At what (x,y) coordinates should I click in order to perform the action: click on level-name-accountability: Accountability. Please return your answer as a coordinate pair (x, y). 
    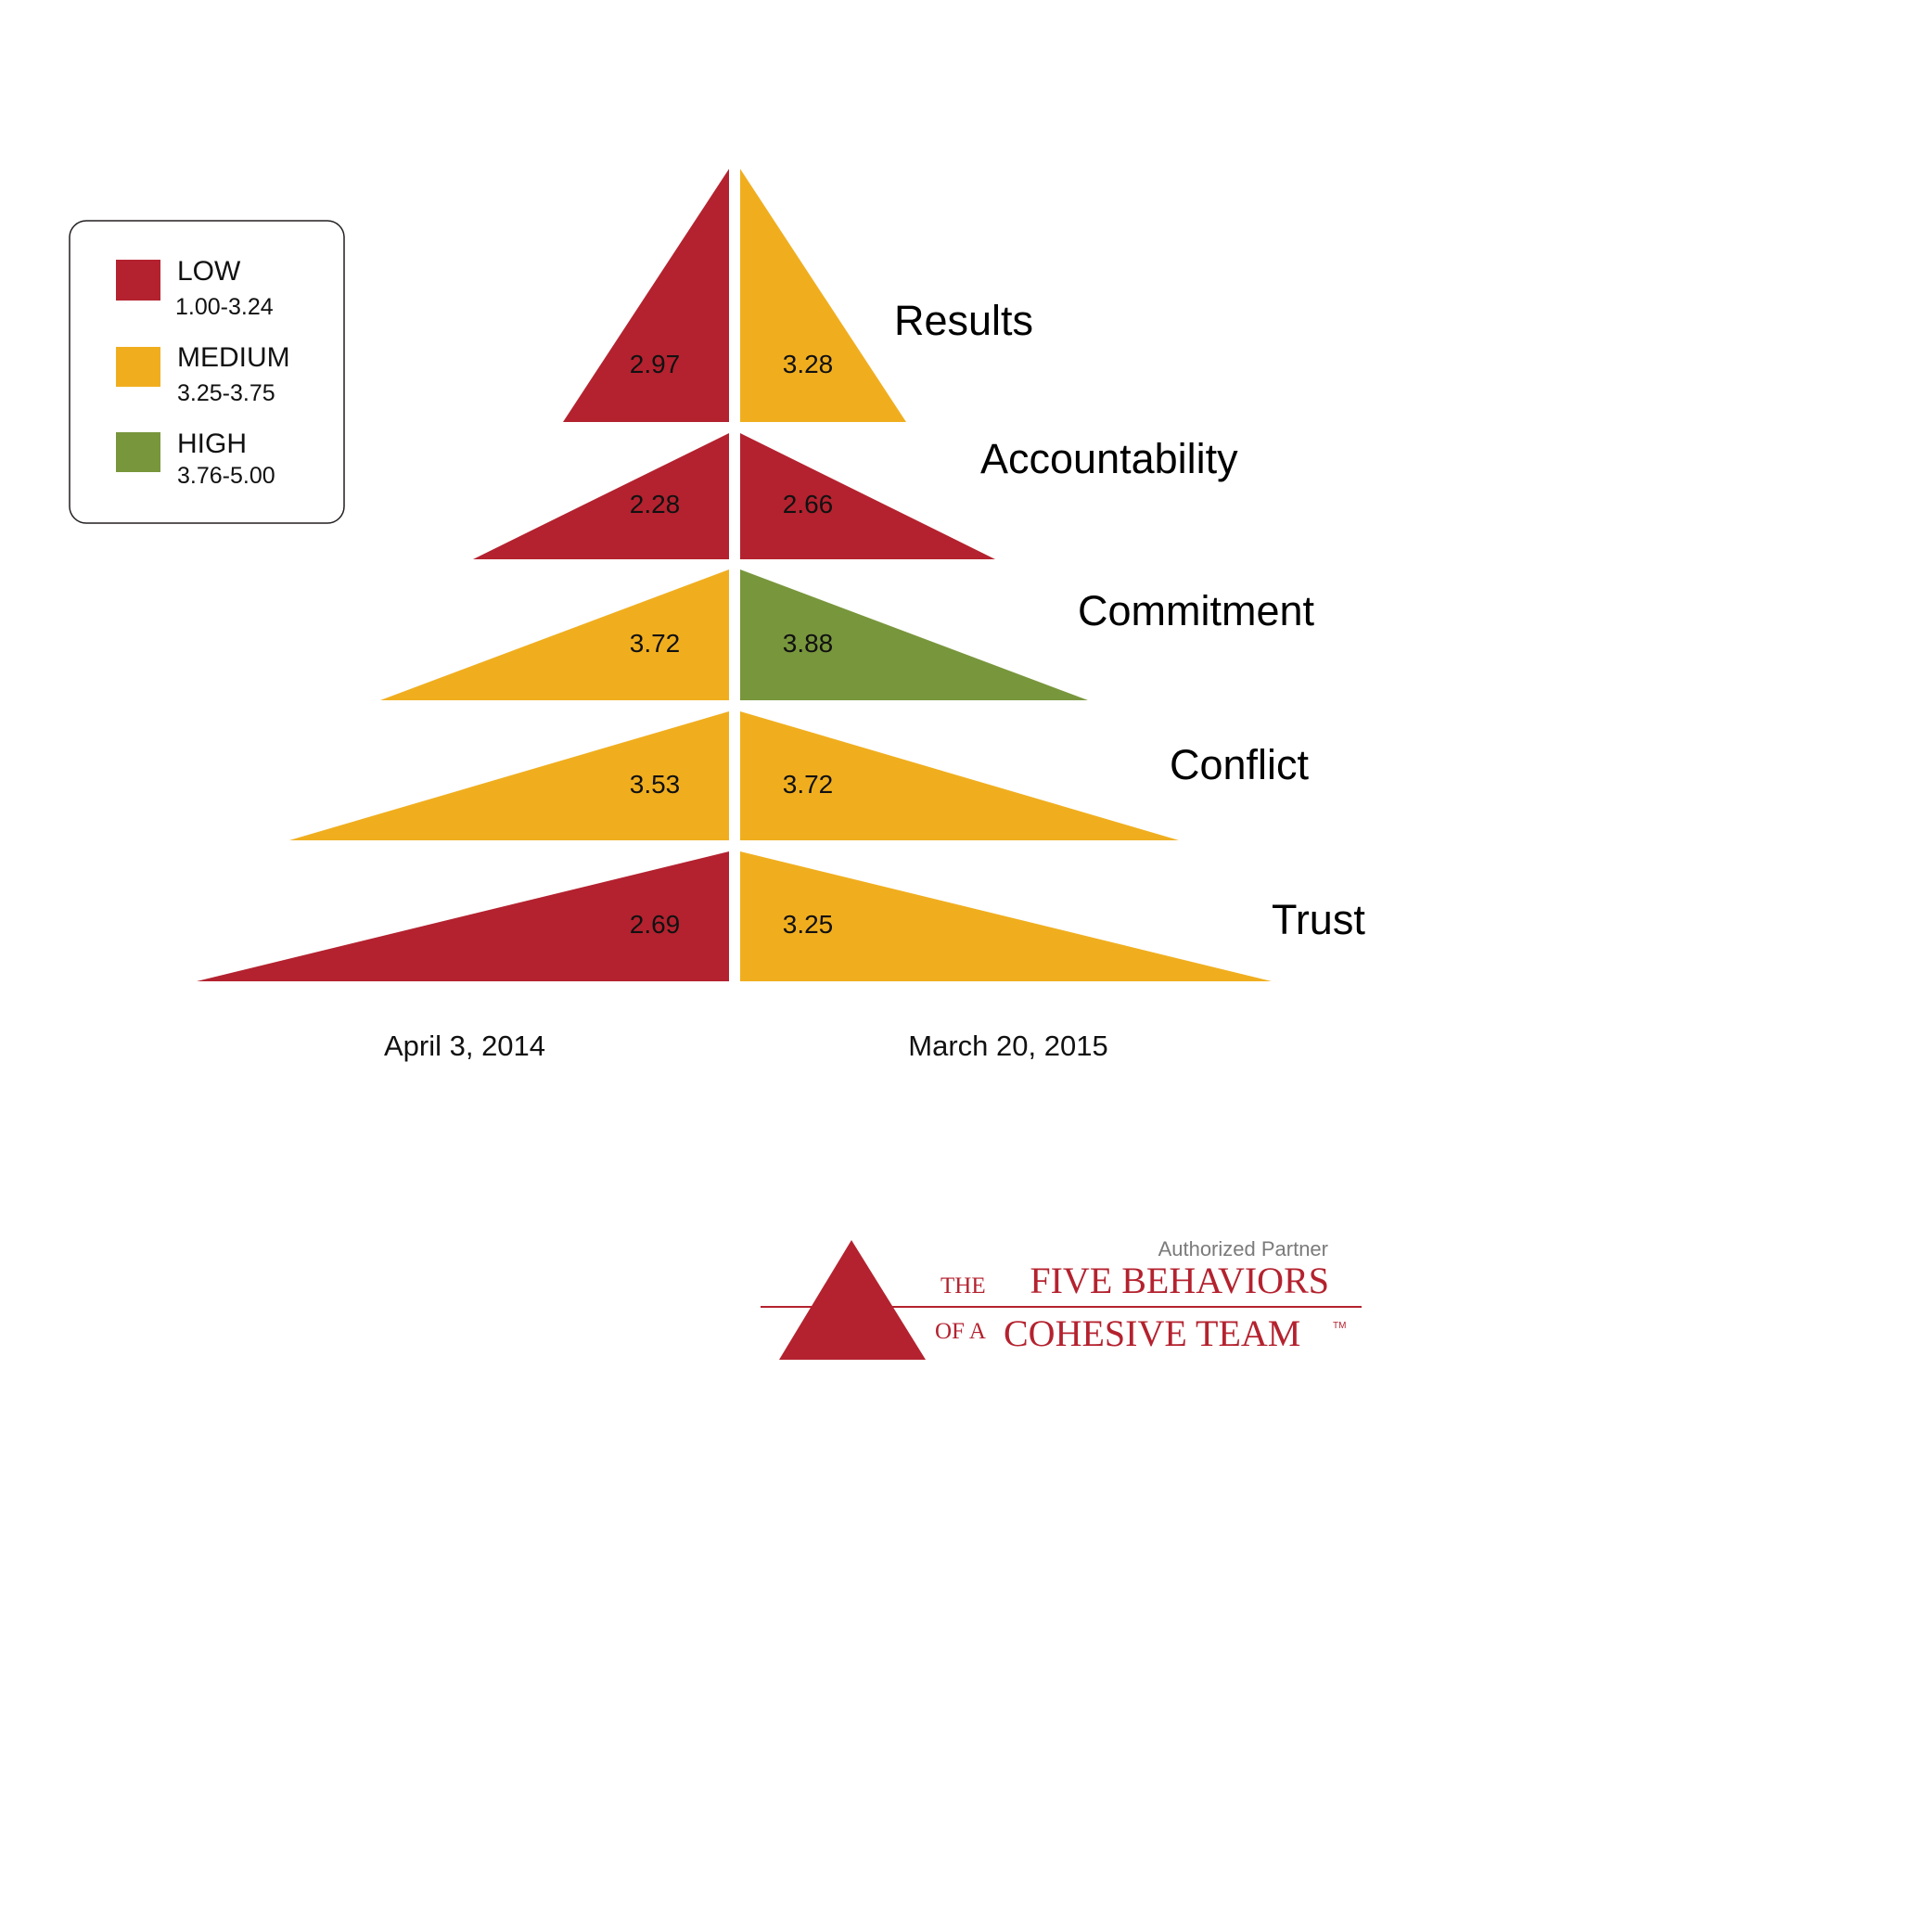
    Looking at the image, I should click on (1109, 458).